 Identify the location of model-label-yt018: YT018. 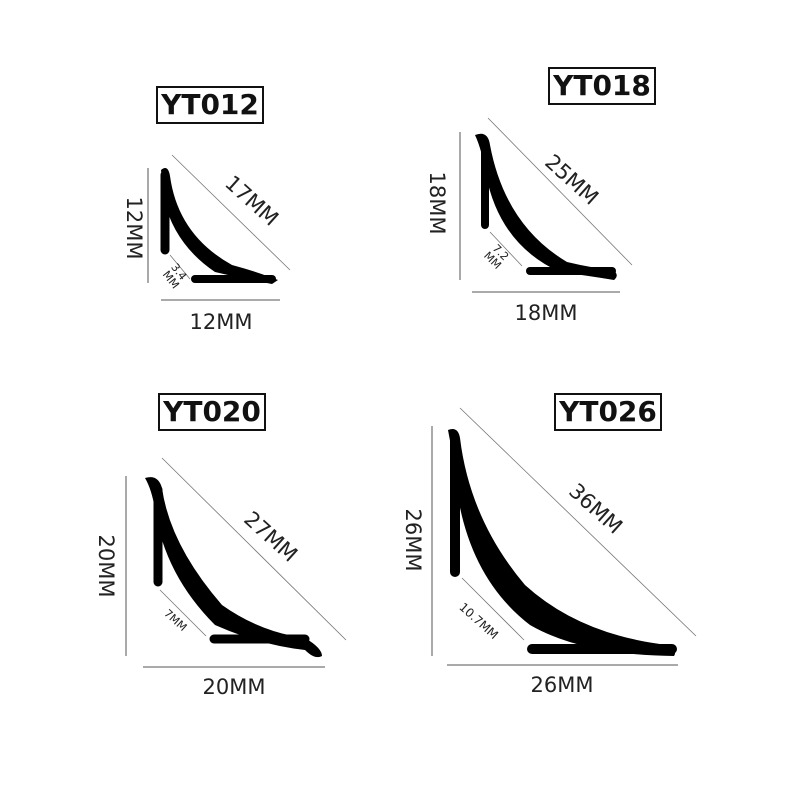
(602, 86).